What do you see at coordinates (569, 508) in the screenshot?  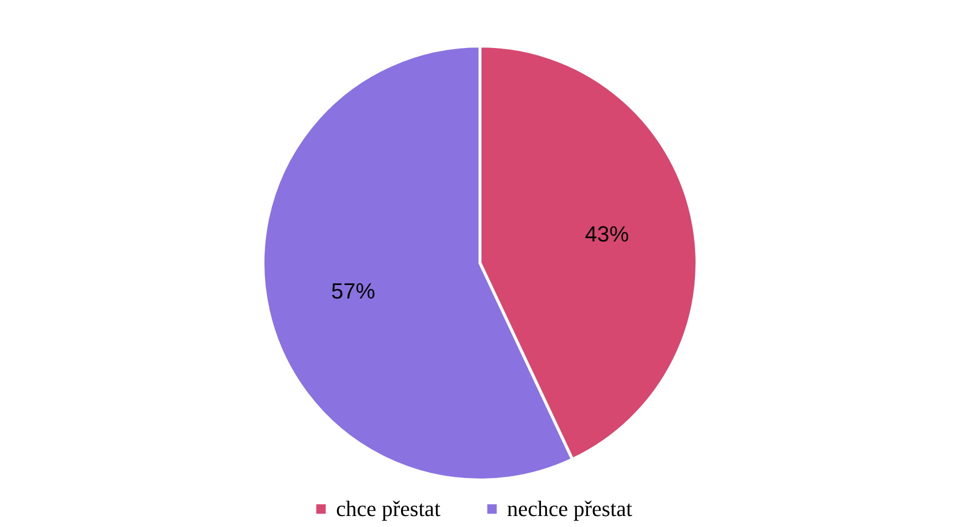 I see `legend-label: nechce přestat` at bounding box center [569, 508].